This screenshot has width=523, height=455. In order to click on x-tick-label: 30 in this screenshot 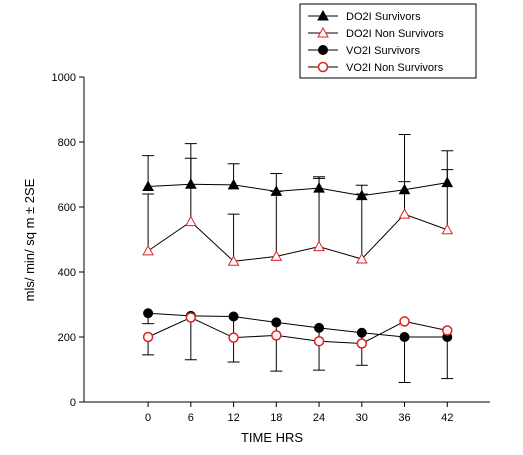, I will do `click(362, 418)`.